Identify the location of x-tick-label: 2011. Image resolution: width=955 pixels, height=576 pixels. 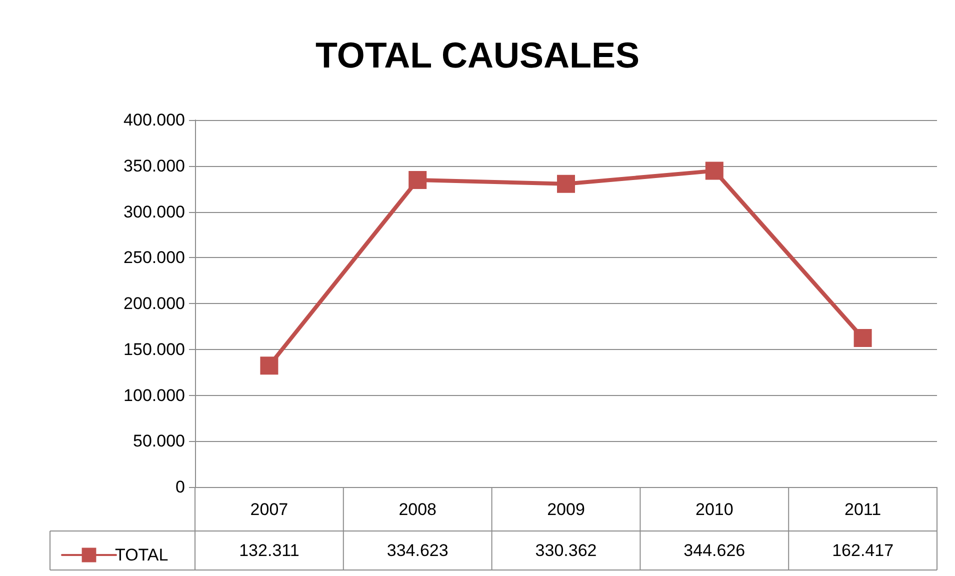
(863, 509).